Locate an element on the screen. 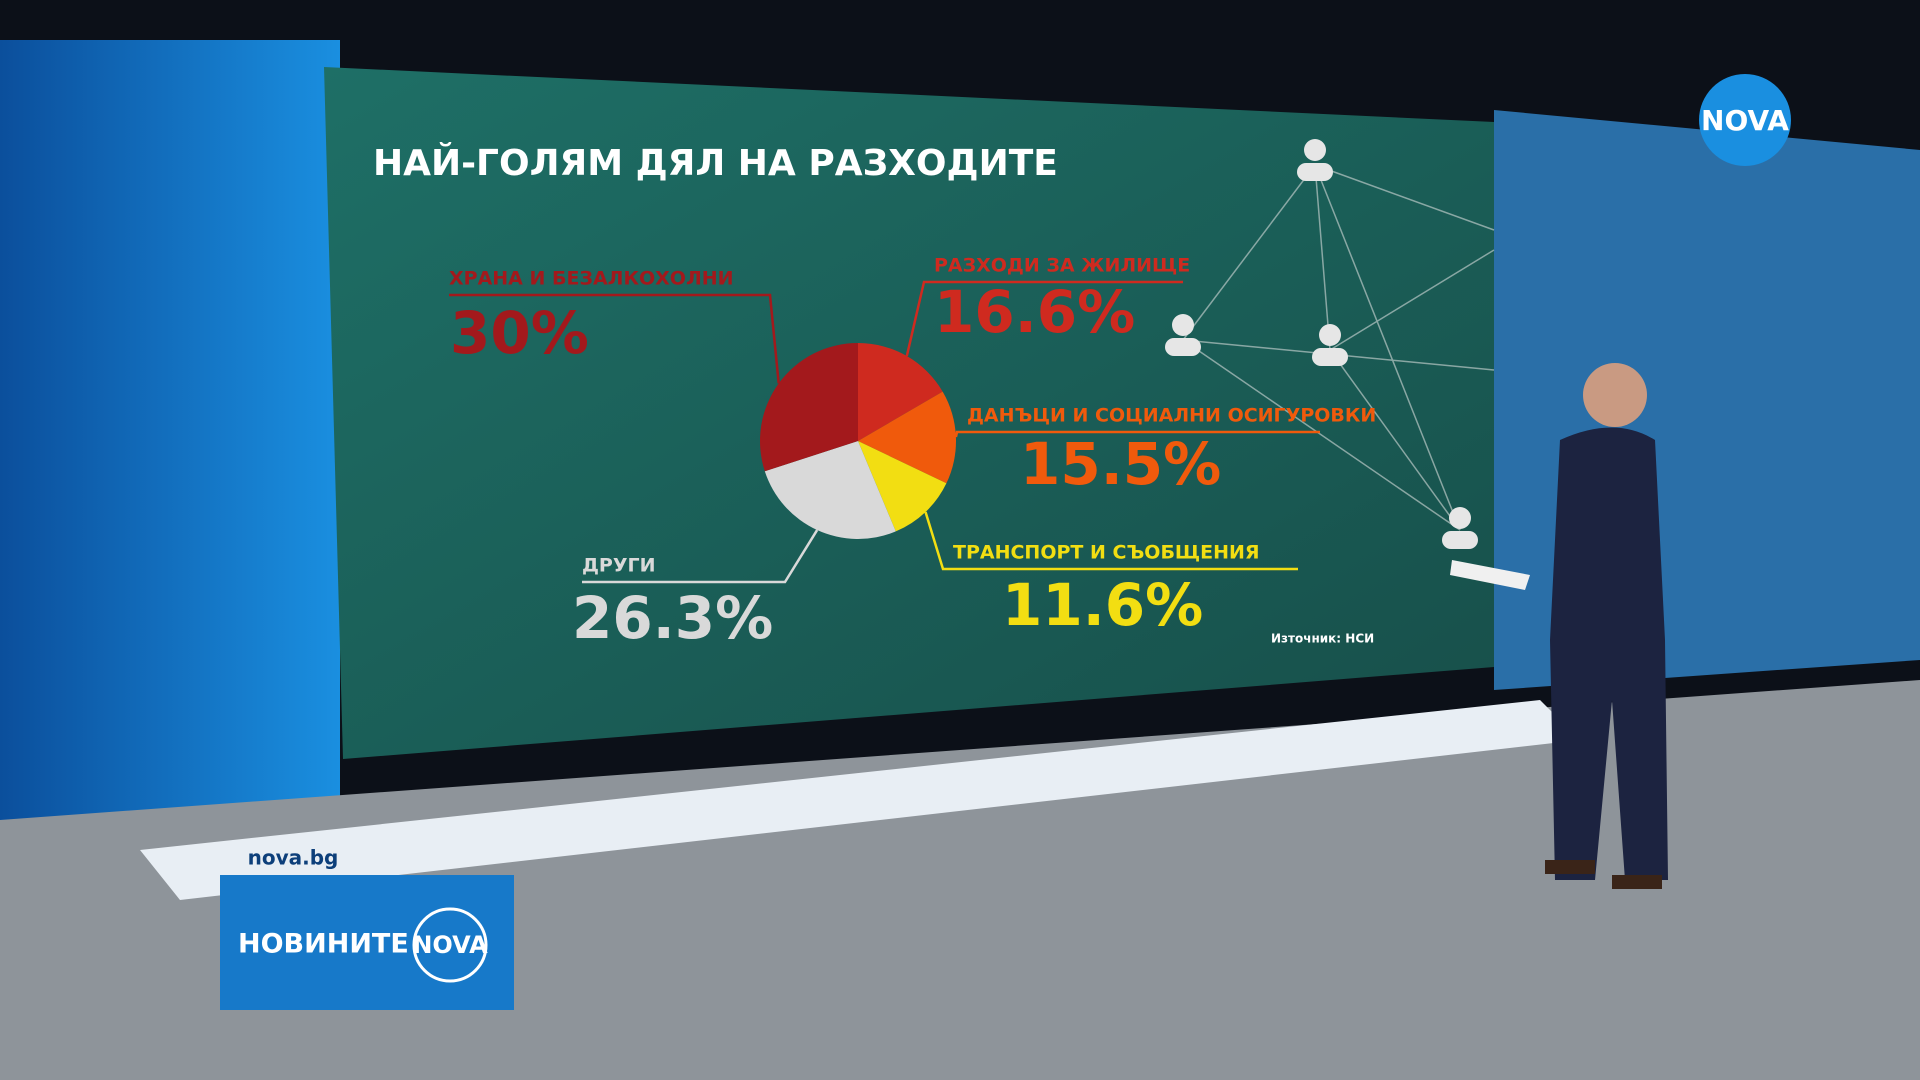  site: nova.bg is located at coordinates (293, 858).